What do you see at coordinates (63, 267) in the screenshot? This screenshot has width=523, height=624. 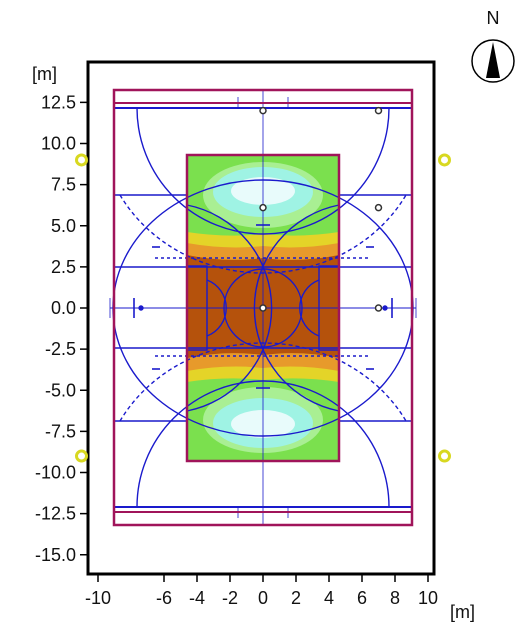 I see `y-tick-label: 2.5` at bounding box center [63, 267].